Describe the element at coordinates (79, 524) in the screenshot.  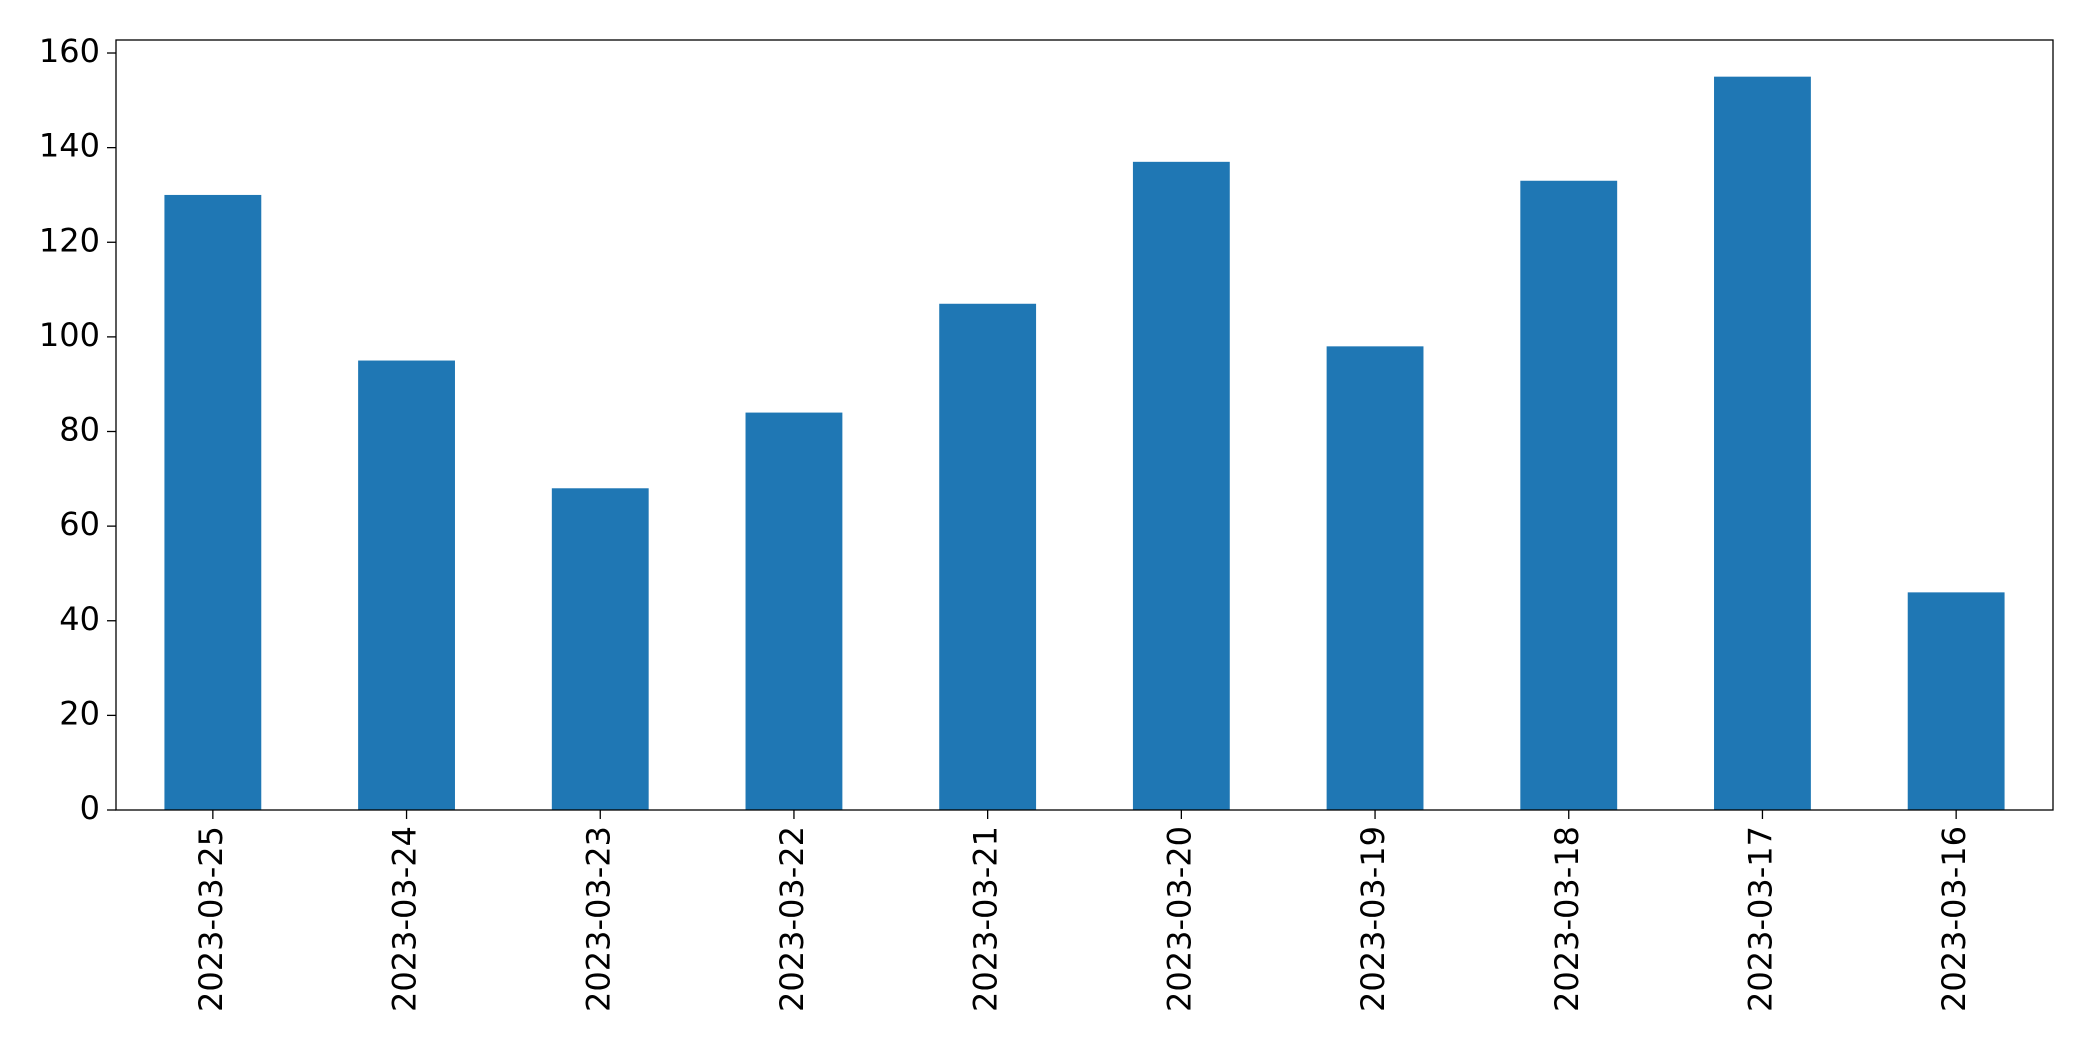
I see `y-tick-label: 60` at that location.